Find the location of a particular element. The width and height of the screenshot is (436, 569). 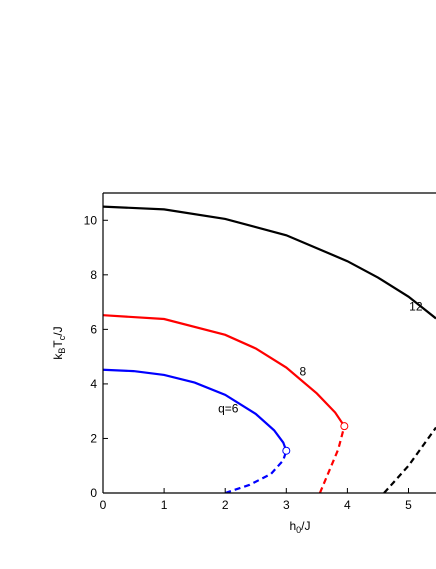

y-tick-label: 6 is located at coordinates (93, 329).